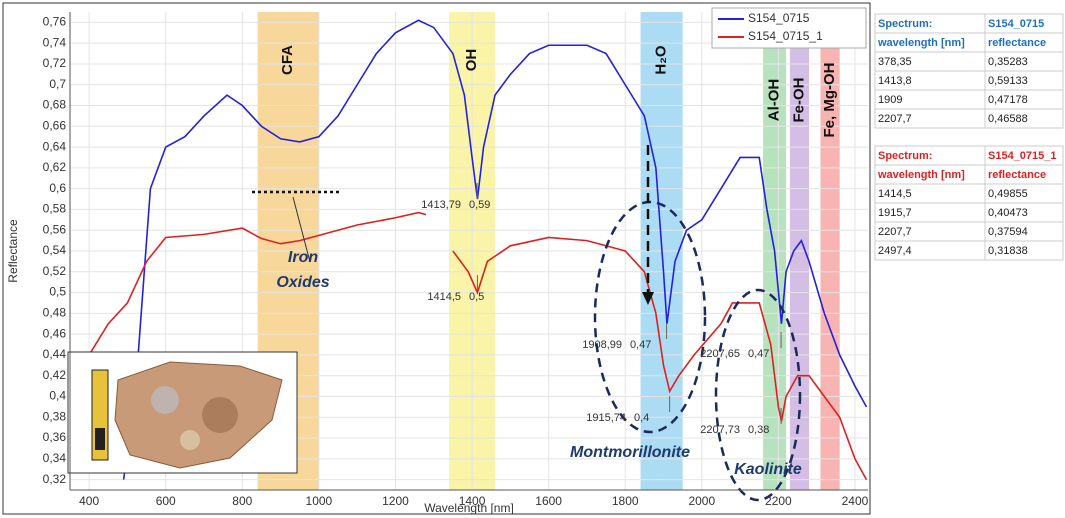  I want to click on arrow-head, so click(648, 298).